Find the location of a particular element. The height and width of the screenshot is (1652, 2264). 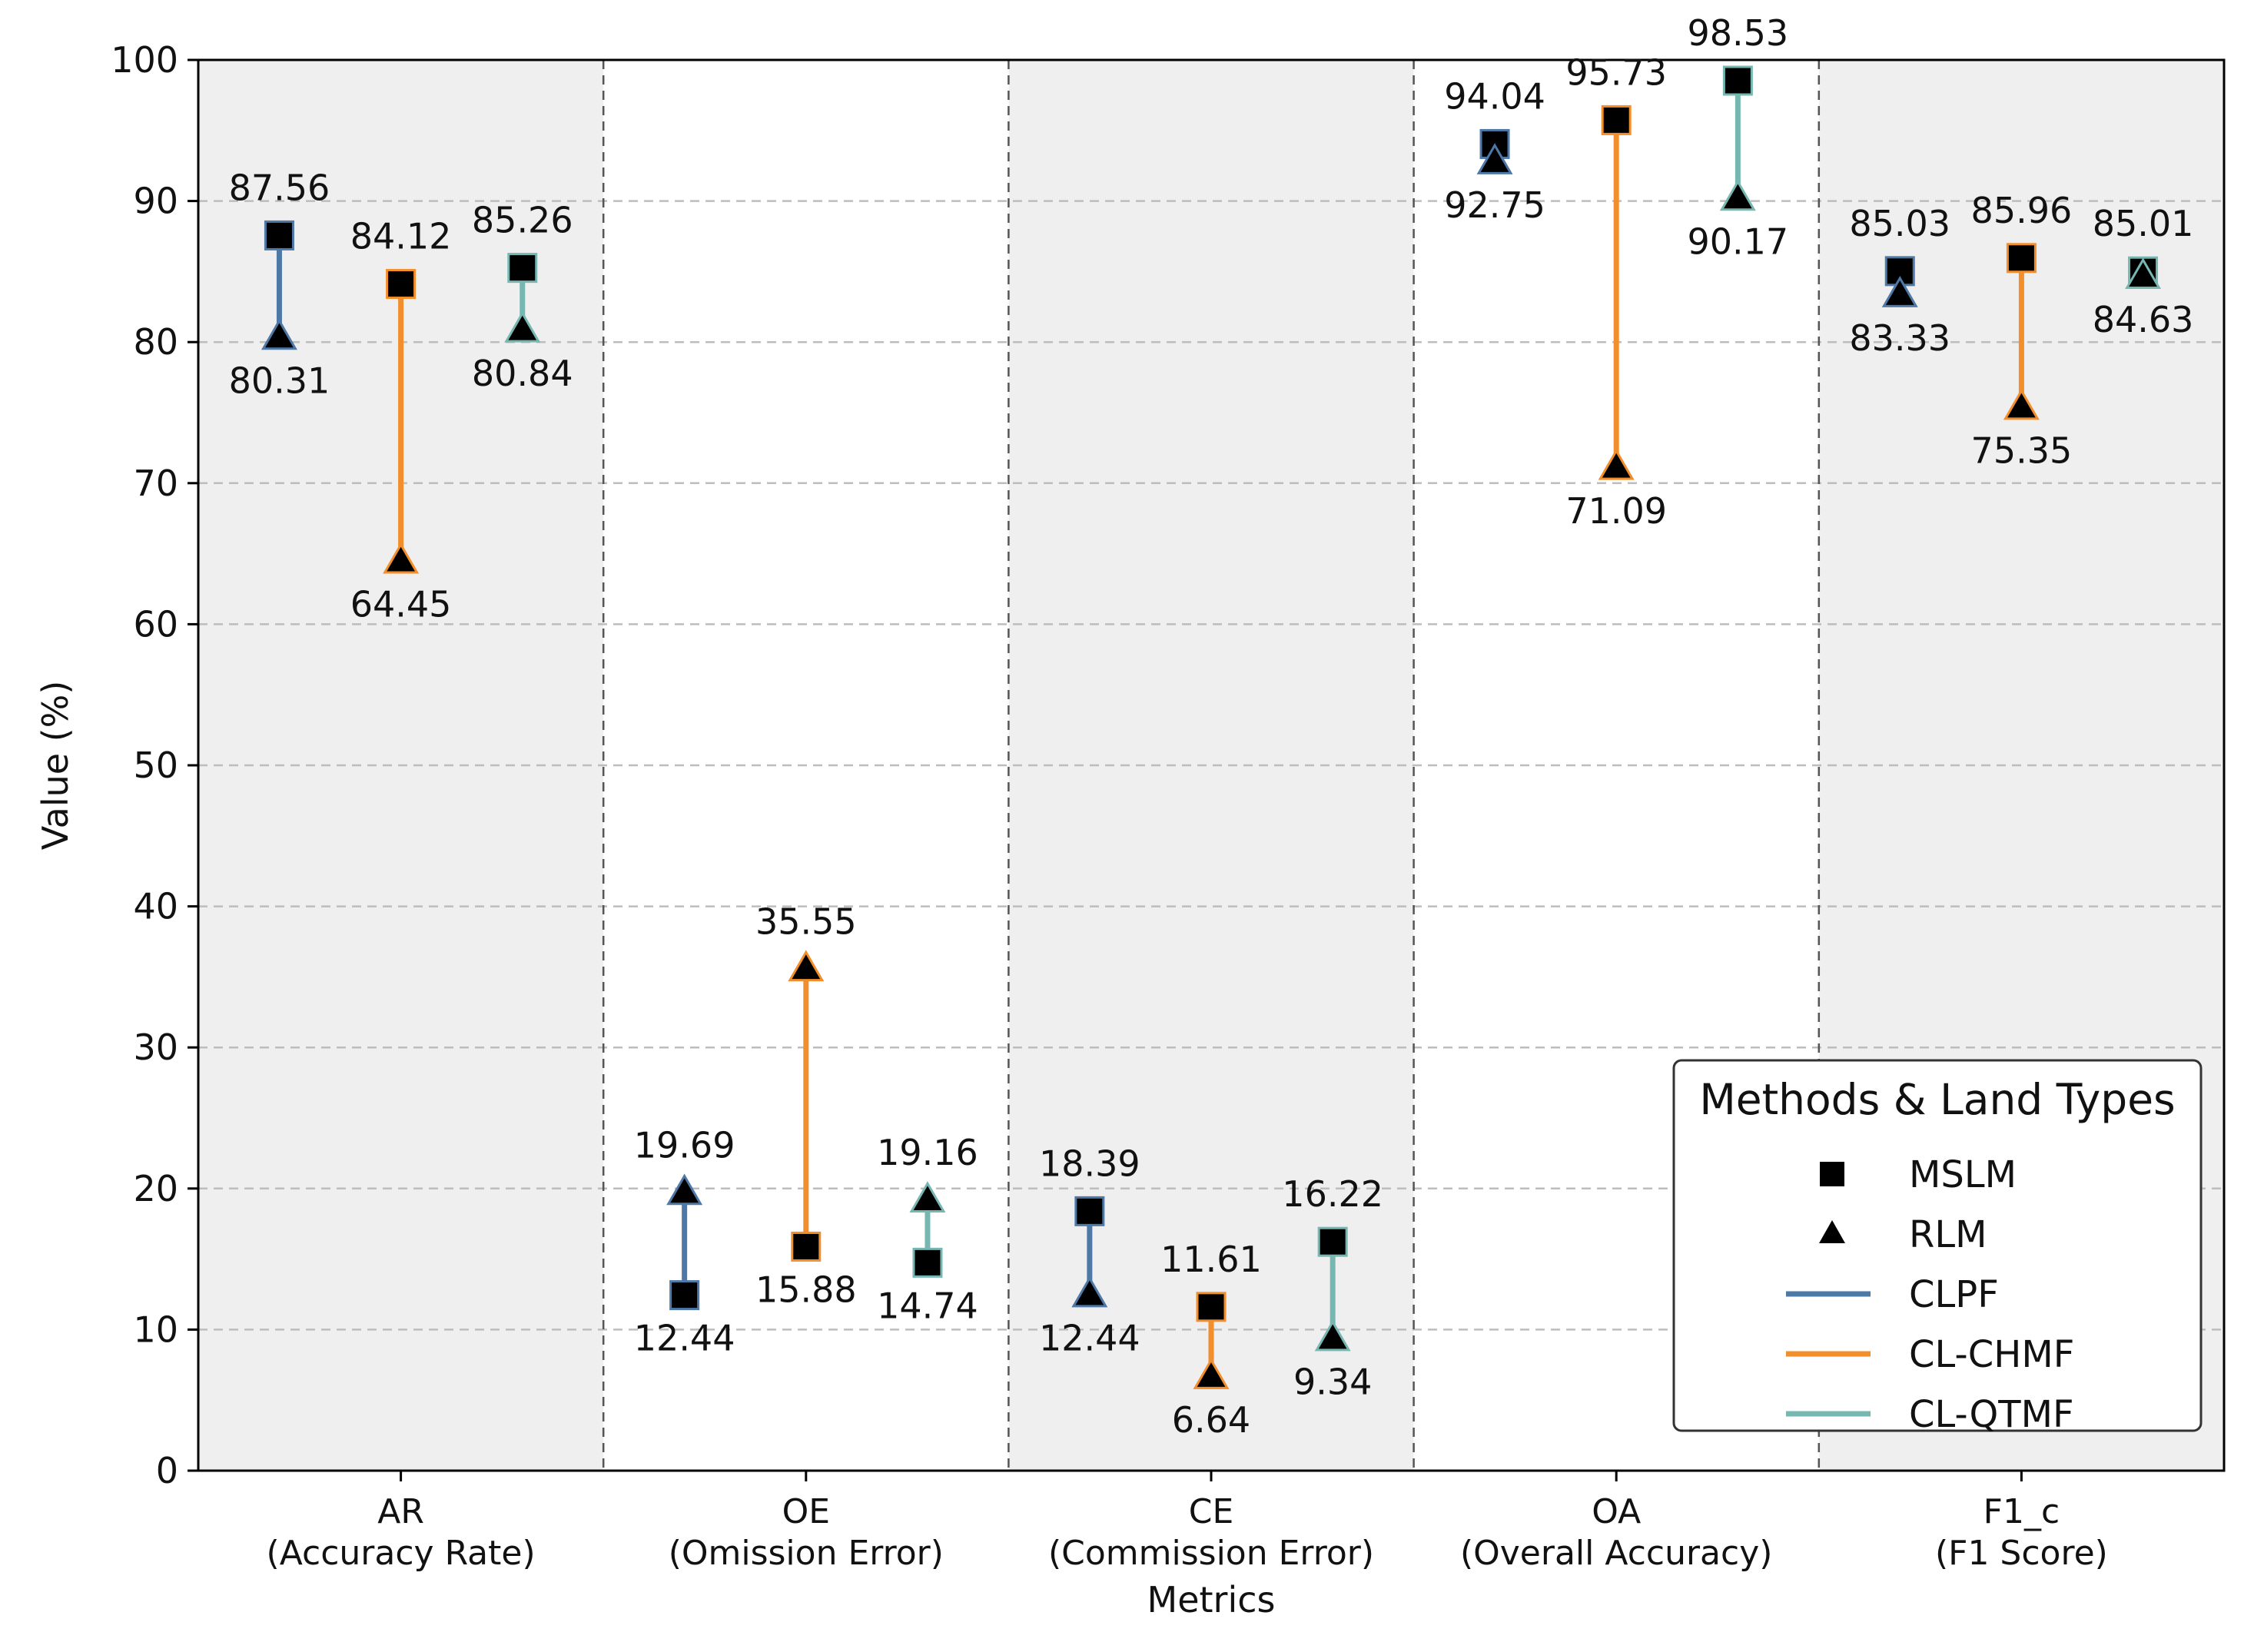

mslm-value-label: 85.01 is located at coordinates (2143, 223).